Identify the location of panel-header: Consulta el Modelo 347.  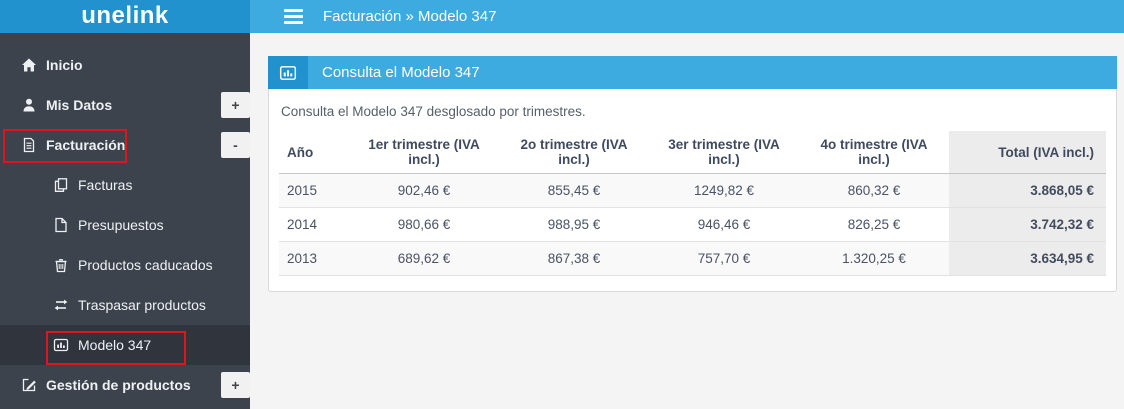
(692, 72).